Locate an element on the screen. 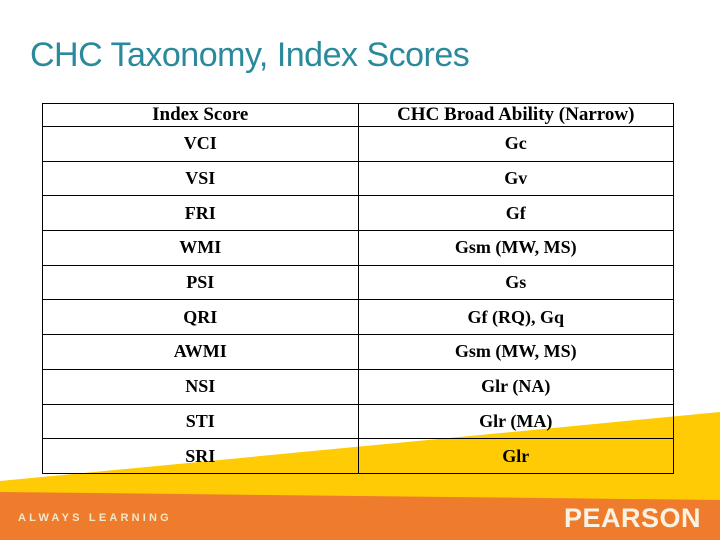 The width and height of the screenshot is (720, 540). table-row-vci: VCI Gc is located at coordinates (358, 144).